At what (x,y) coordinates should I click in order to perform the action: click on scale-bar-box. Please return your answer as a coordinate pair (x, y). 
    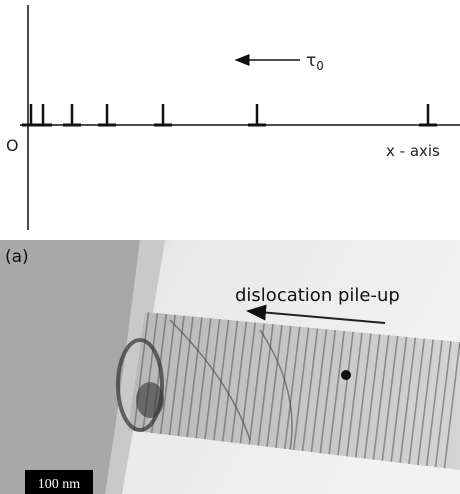
    Looking at the image, I should click on (59, 482).